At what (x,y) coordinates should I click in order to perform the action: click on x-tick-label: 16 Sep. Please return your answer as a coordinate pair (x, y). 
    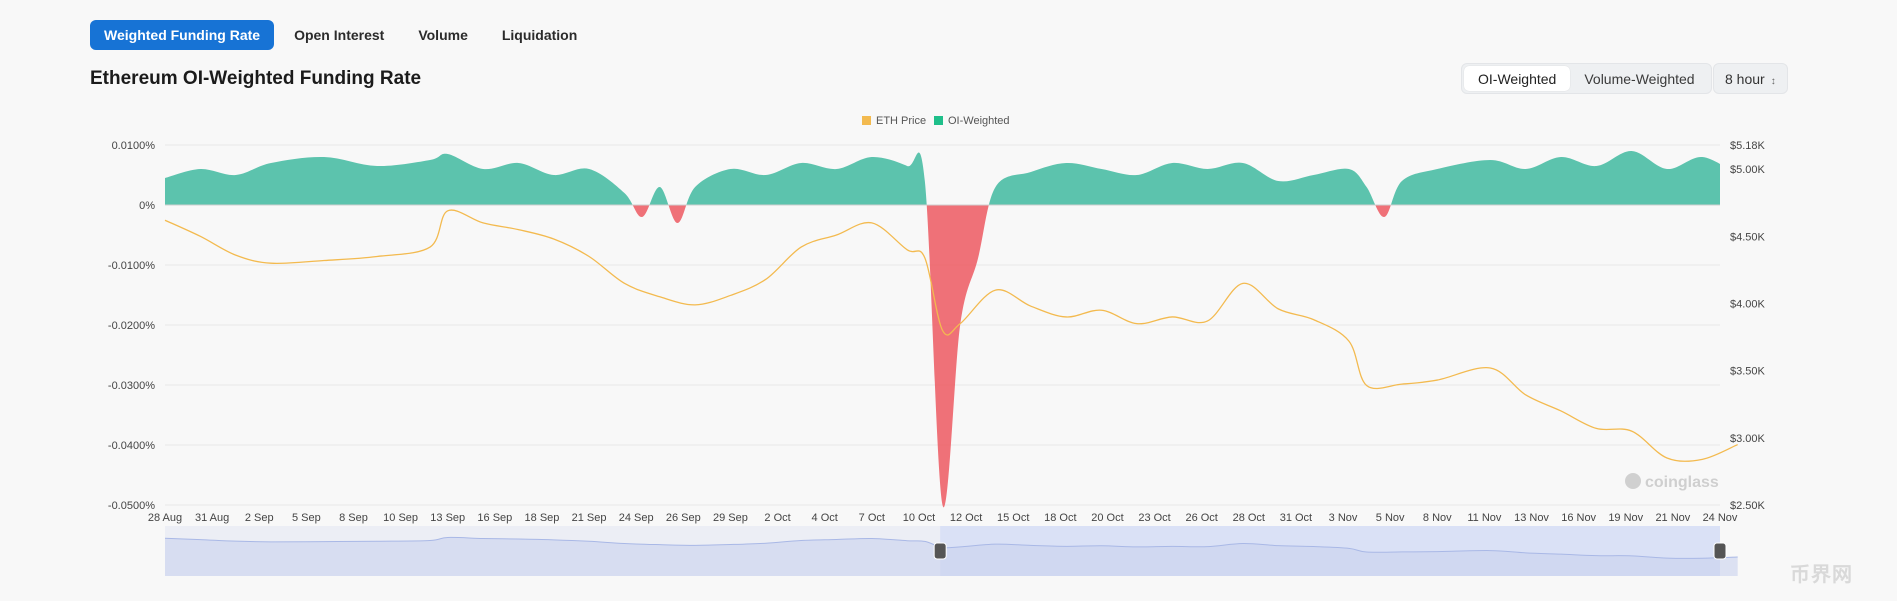
    Looking at the image, I should click on (494, 518).